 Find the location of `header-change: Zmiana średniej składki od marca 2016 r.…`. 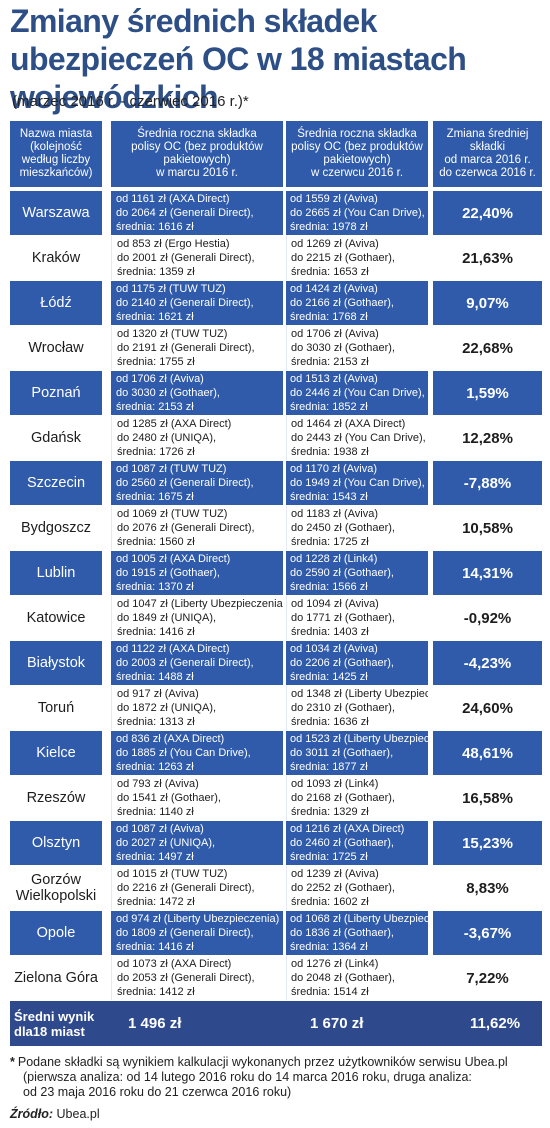

header-change: Zmiana średniej składki od marca 2016 r.… is located at coordinates (487, 154).